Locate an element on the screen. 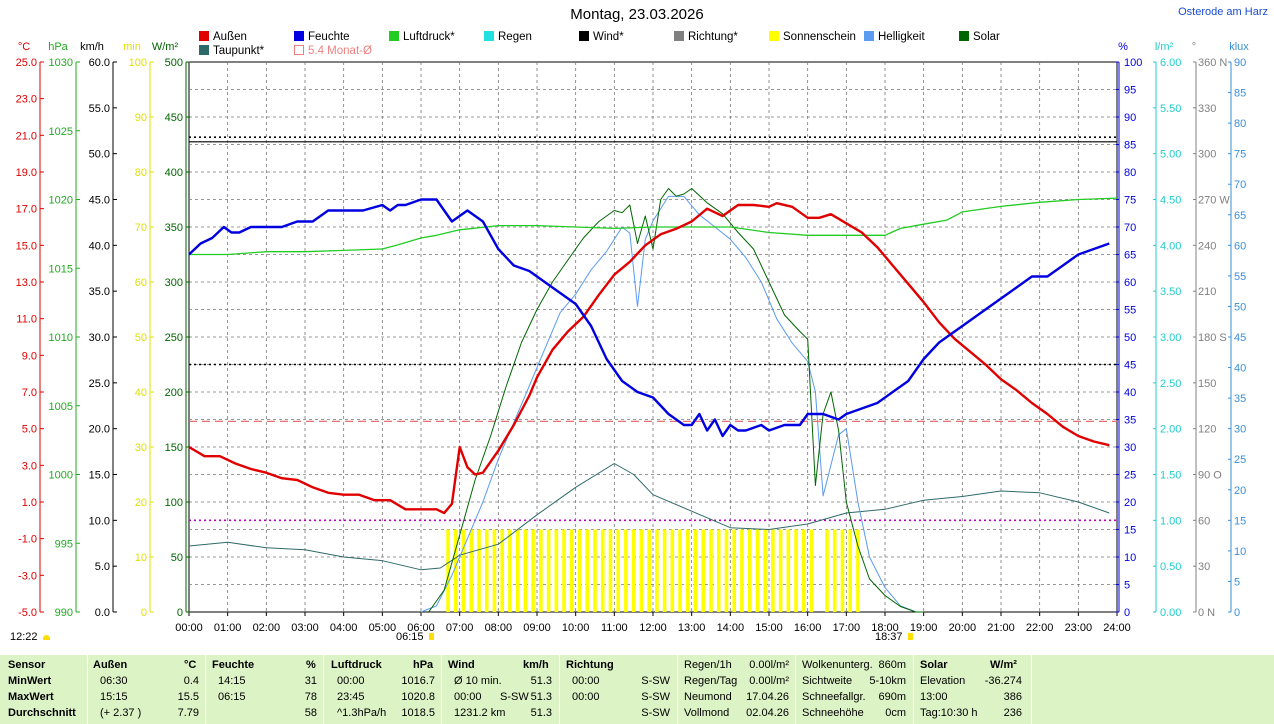 Image resolution: width=1274 pixels, height=724 pixels. sunrise-icon is located at coordinates (431, 636).